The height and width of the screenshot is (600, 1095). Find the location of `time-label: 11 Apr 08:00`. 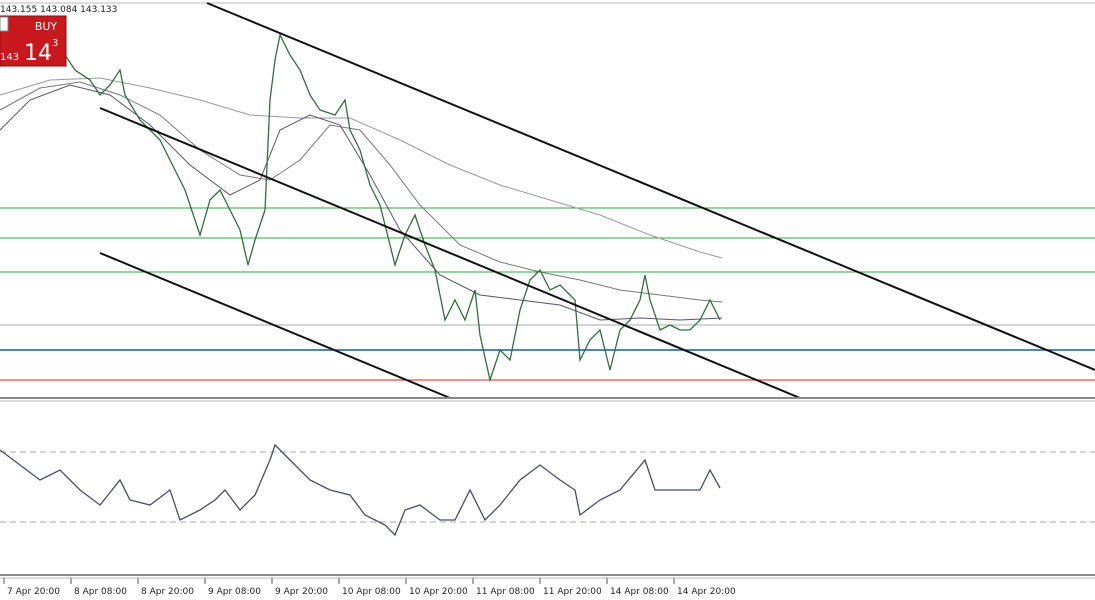

time-label: 11 Apr 08:00 is located at coordinates (505, 592).